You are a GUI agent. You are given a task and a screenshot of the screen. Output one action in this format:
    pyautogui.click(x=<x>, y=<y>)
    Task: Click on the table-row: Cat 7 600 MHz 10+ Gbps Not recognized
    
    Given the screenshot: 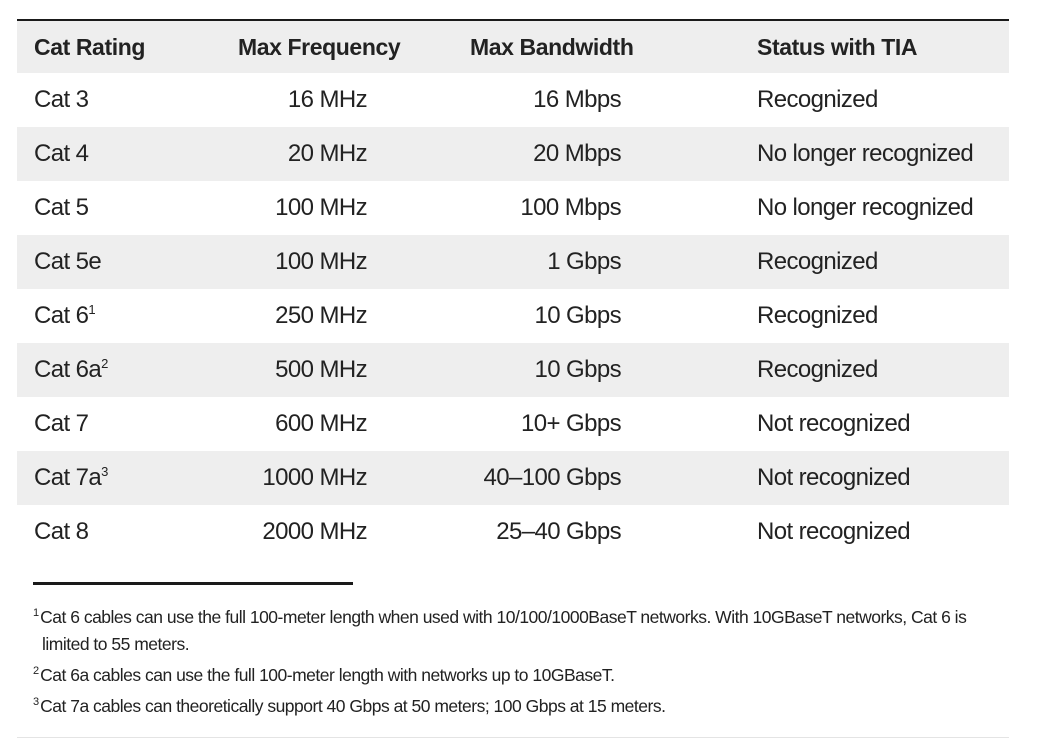 What is the action you would take?
    pyautogui.click(x=513, y=424)
    